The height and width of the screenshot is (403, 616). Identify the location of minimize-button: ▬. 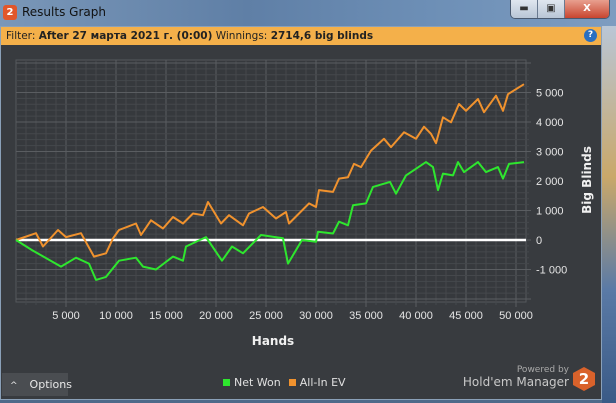
(524, 9).